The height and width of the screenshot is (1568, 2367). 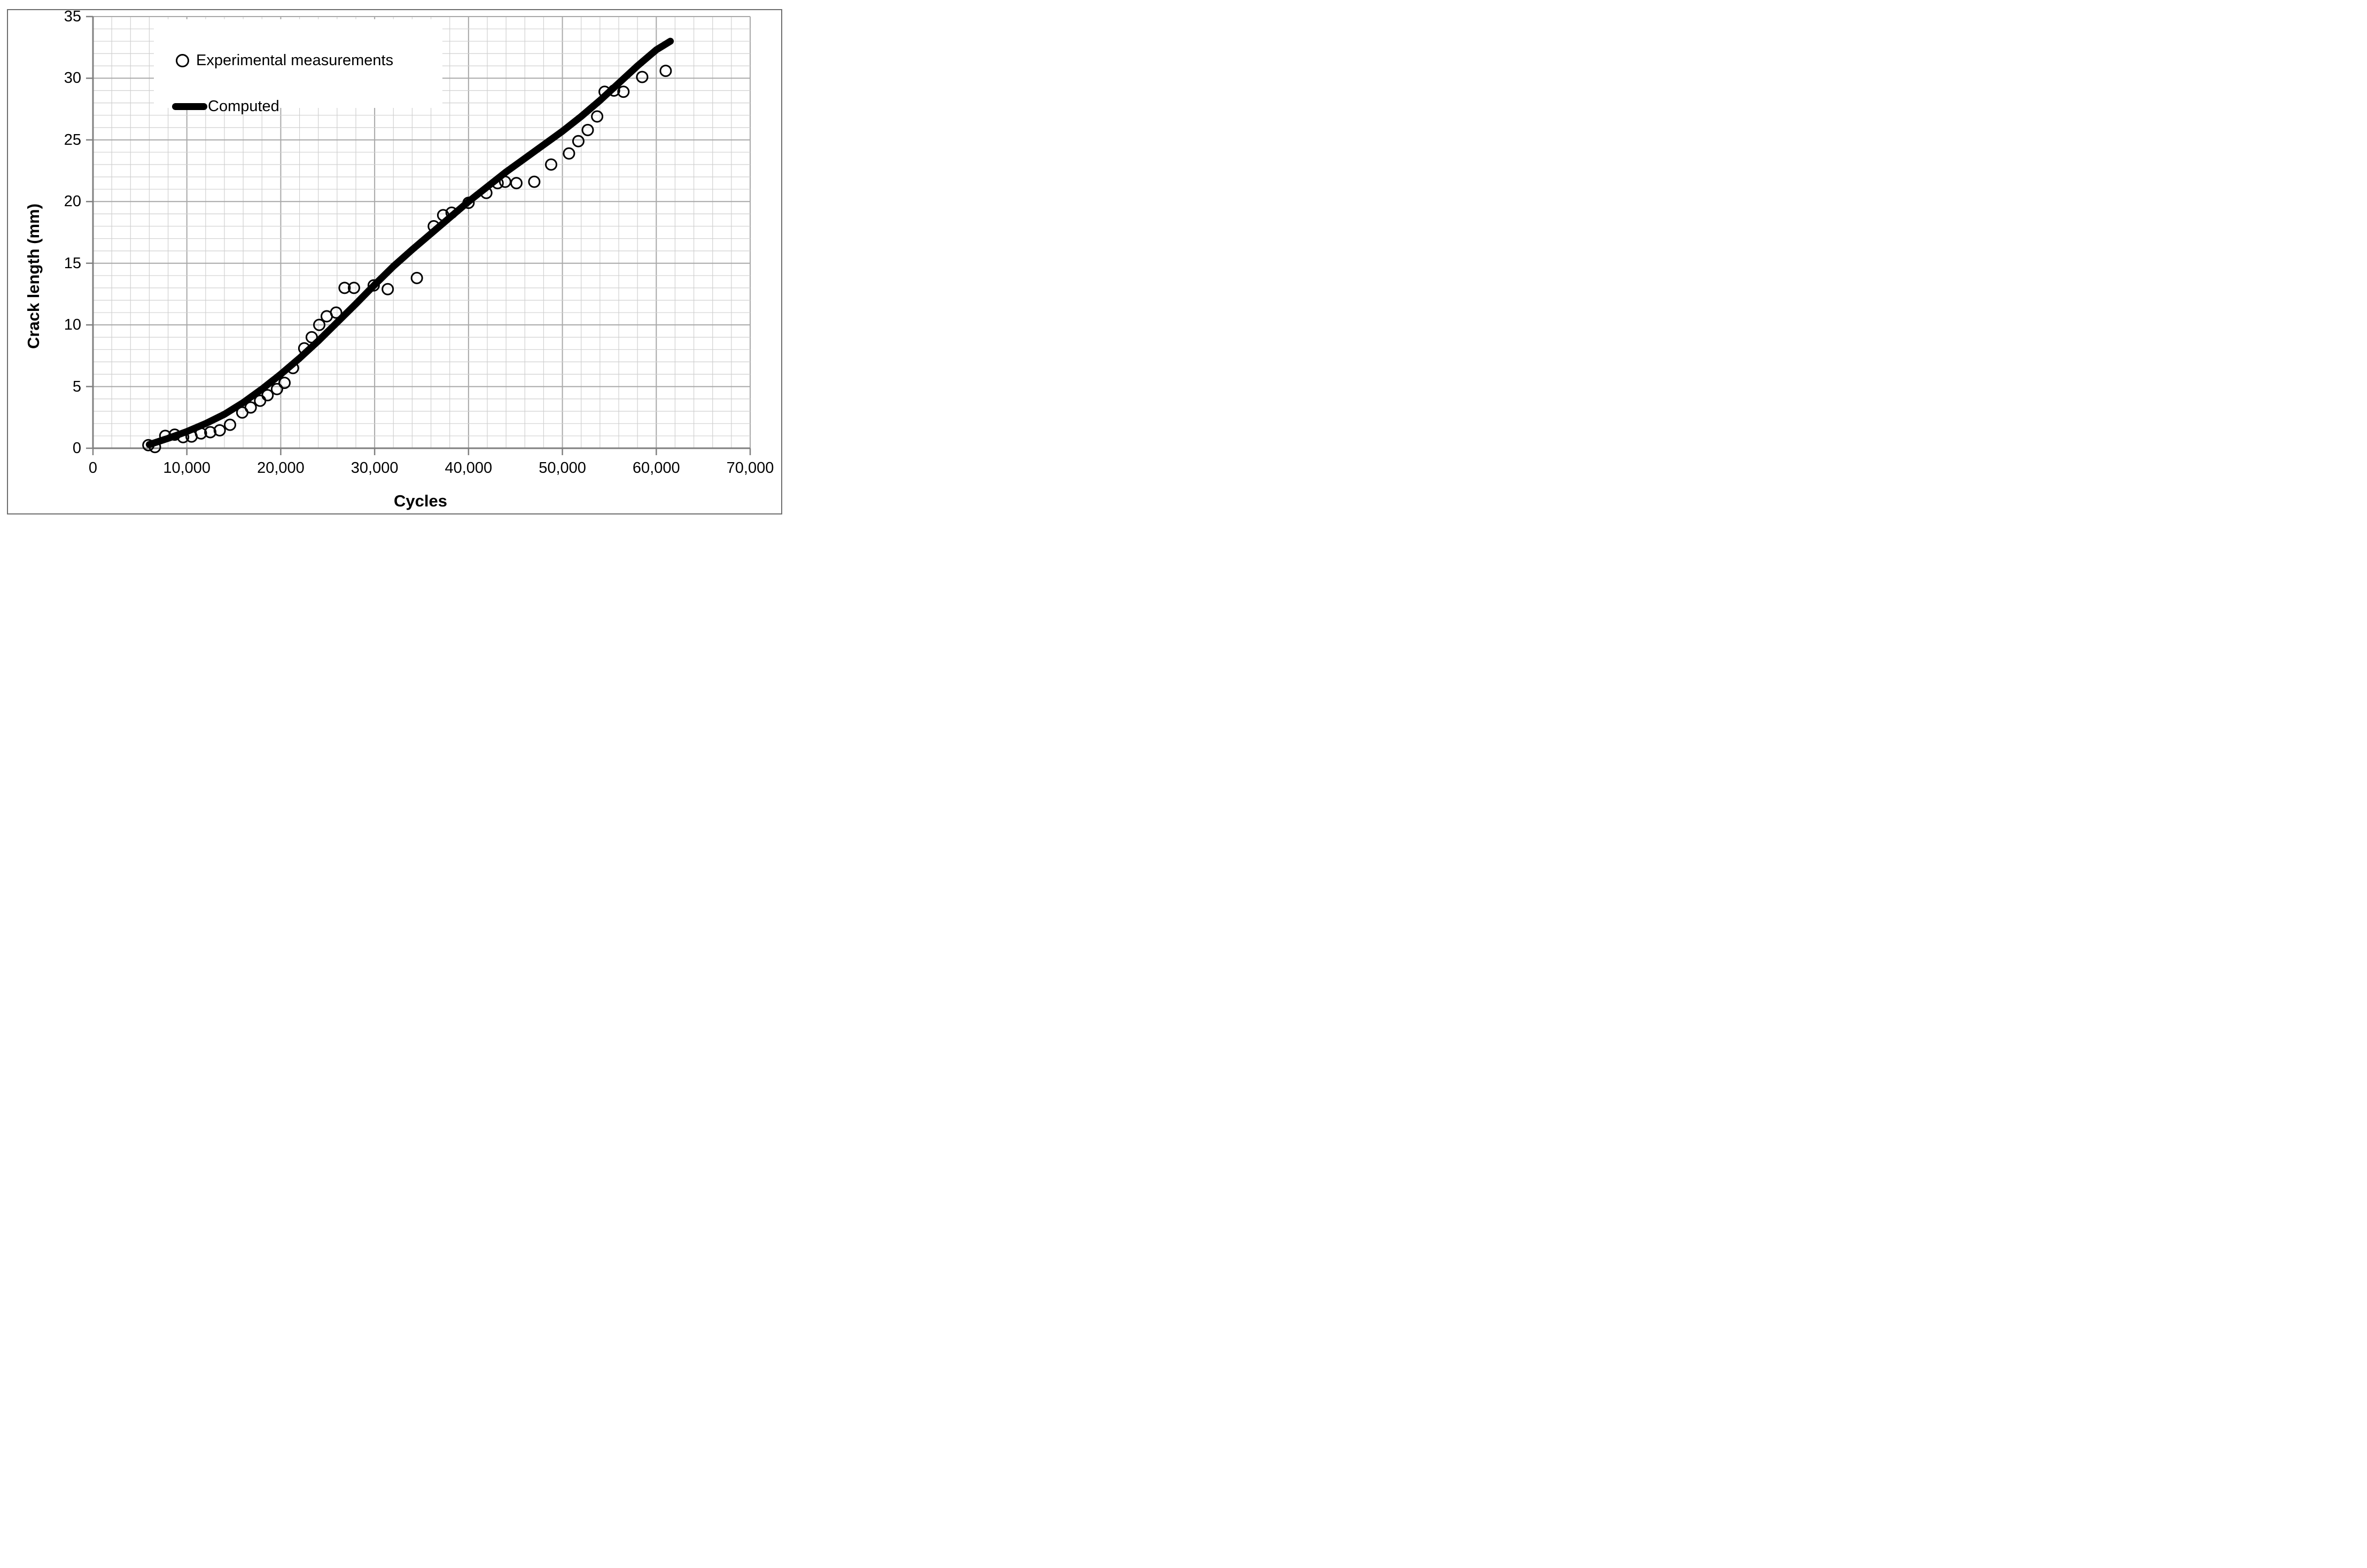 I want to click on legend-item-experimental: Experimental measurements, so click(x=298, y=60).